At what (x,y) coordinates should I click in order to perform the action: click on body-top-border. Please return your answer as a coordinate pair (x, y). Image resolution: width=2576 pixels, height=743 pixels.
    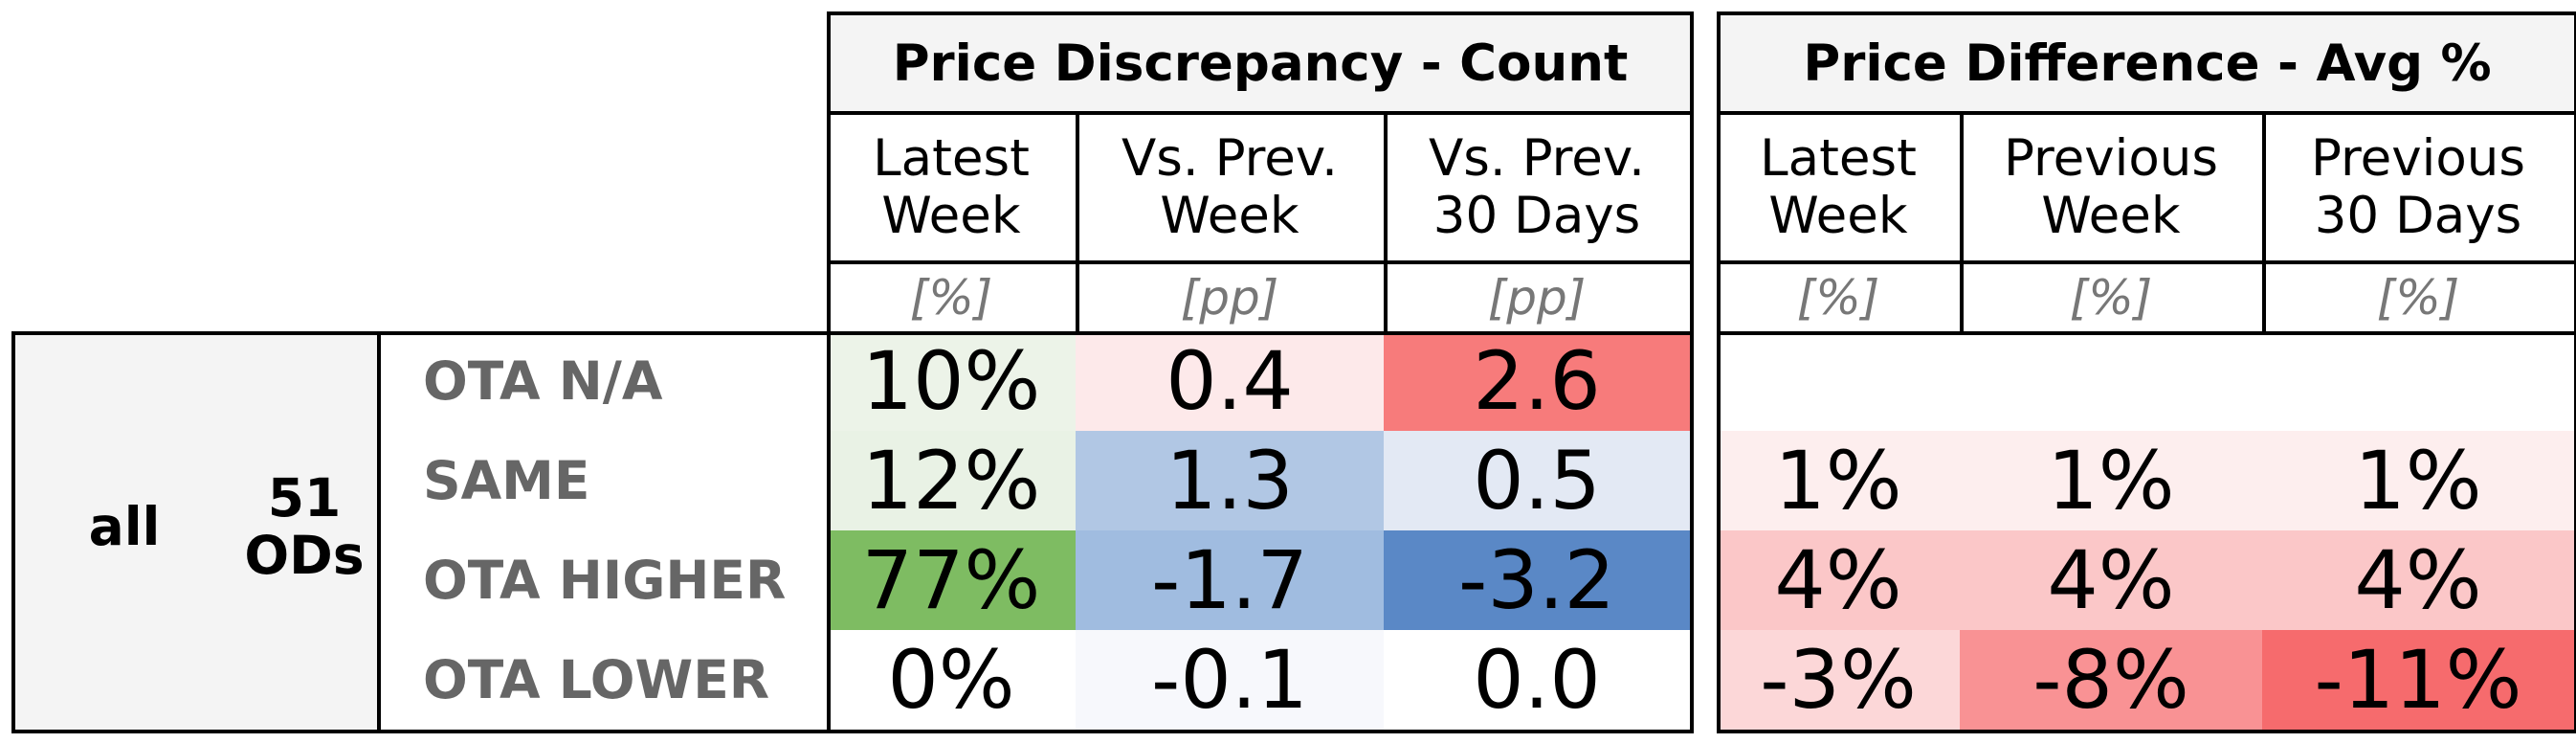
    Looking at the image, I should click on (419, 333).